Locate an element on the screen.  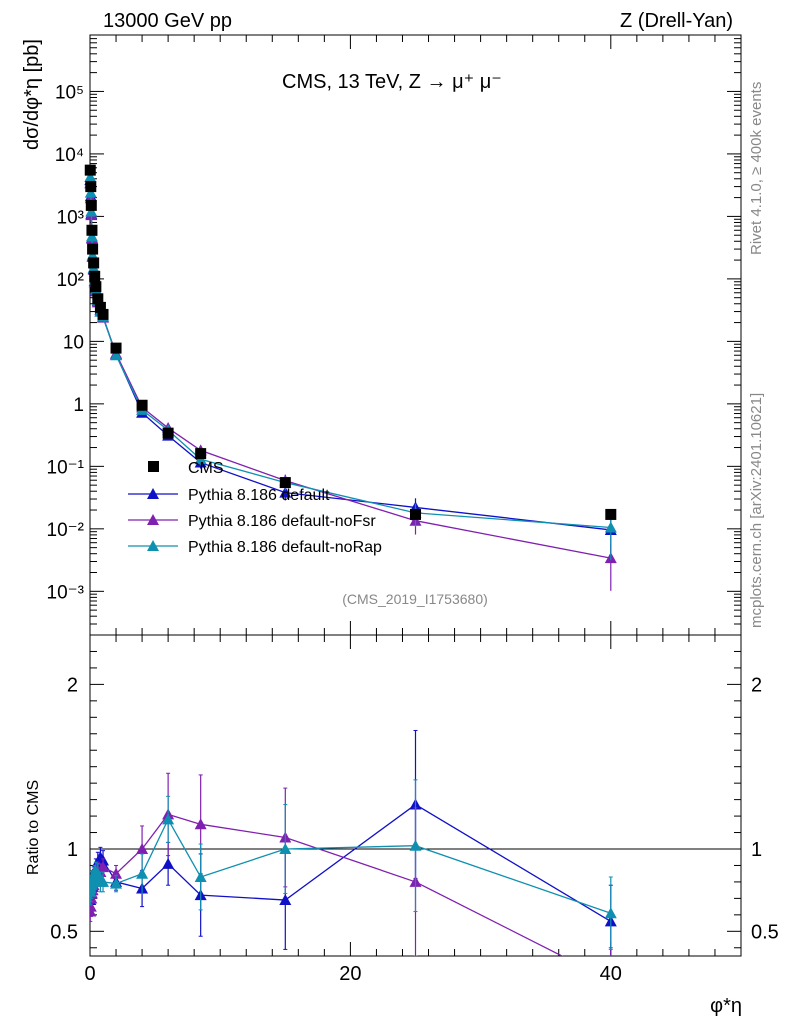
x-axis-title: φ*η is located at coordinates (726, 1006).